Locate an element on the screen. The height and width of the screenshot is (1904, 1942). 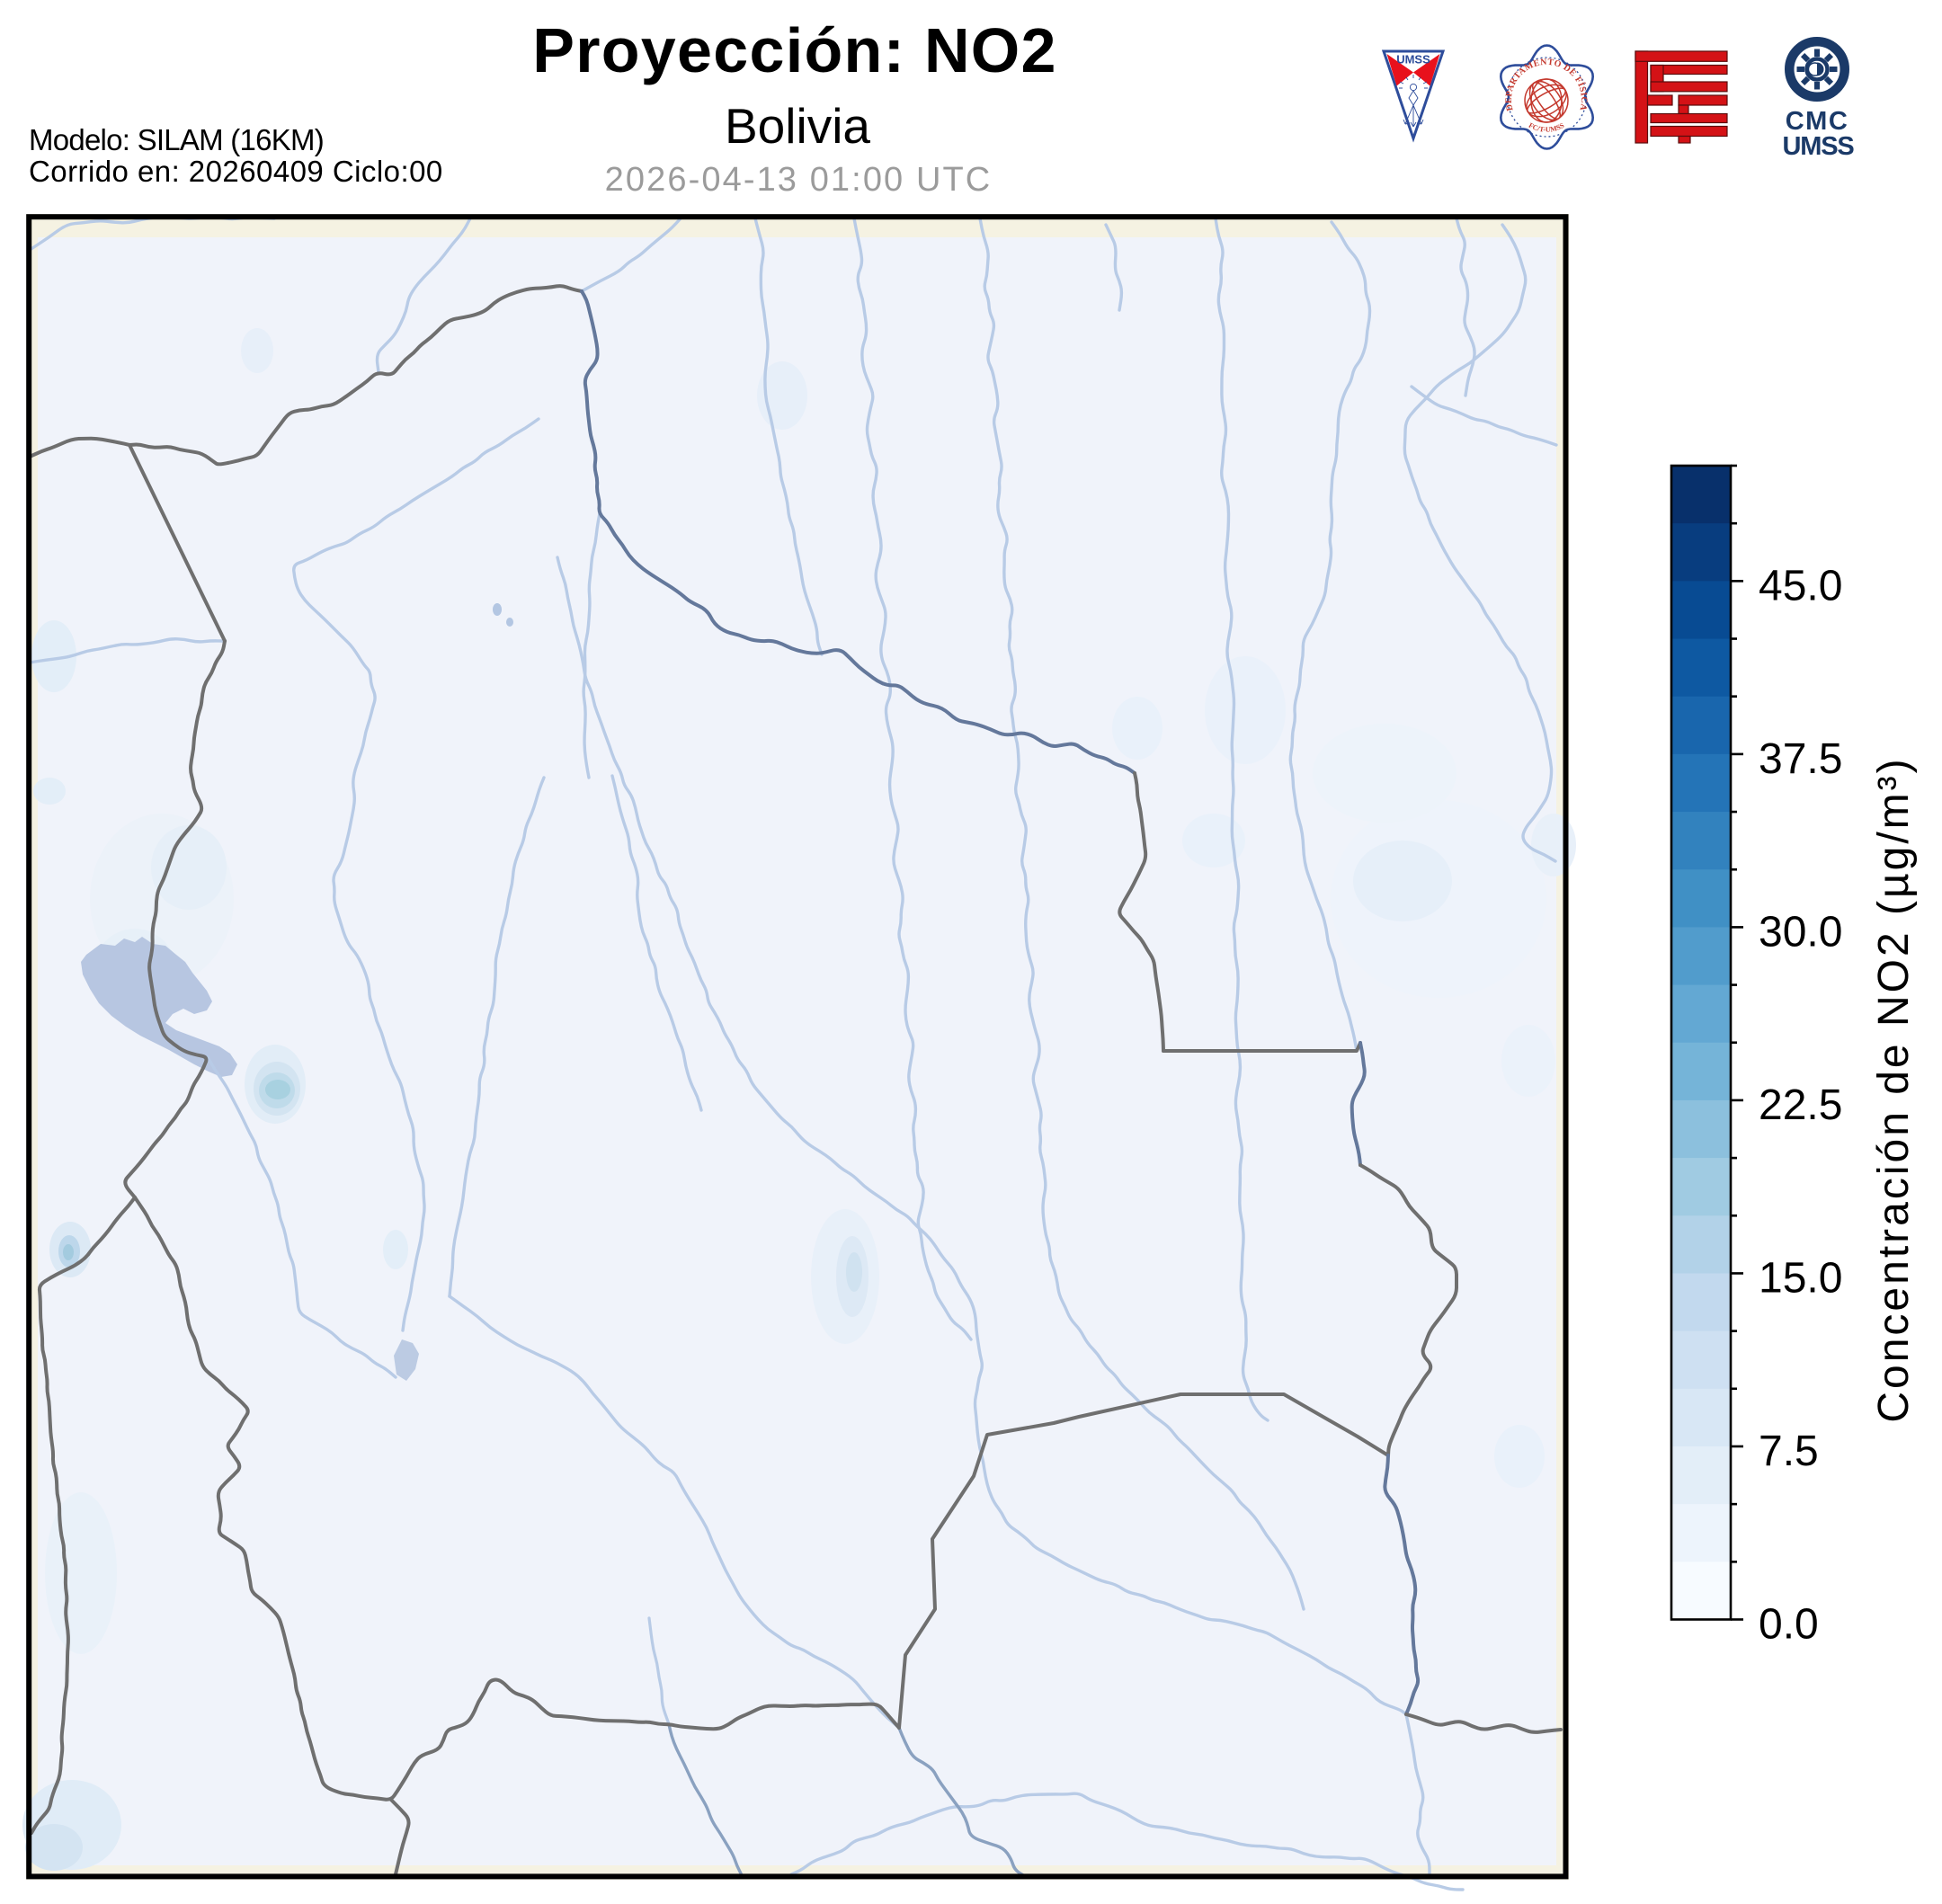
svg-text: 30.0 is located at coordinates (1800, 932).